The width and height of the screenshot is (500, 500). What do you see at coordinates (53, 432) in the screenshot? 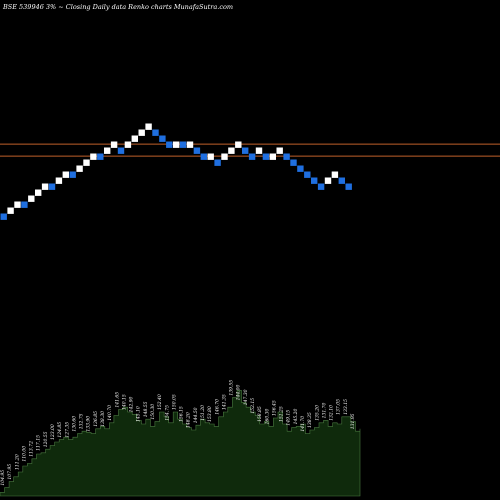
I see `volume-label: 123.00` at bounding box center [53, 432].